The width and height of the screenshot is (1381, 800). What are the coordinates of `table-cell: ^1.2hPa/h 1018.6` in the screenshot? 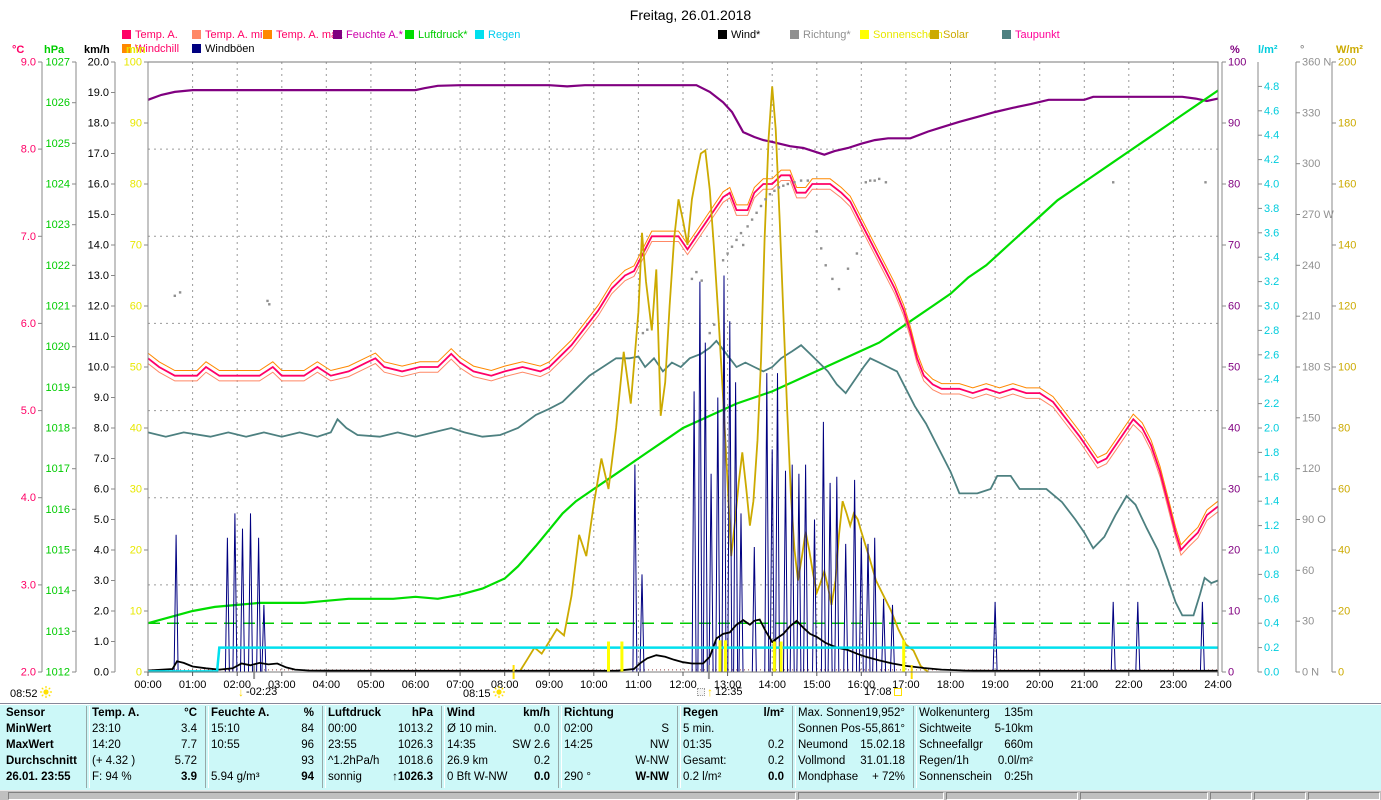 It's located at (380, 761).